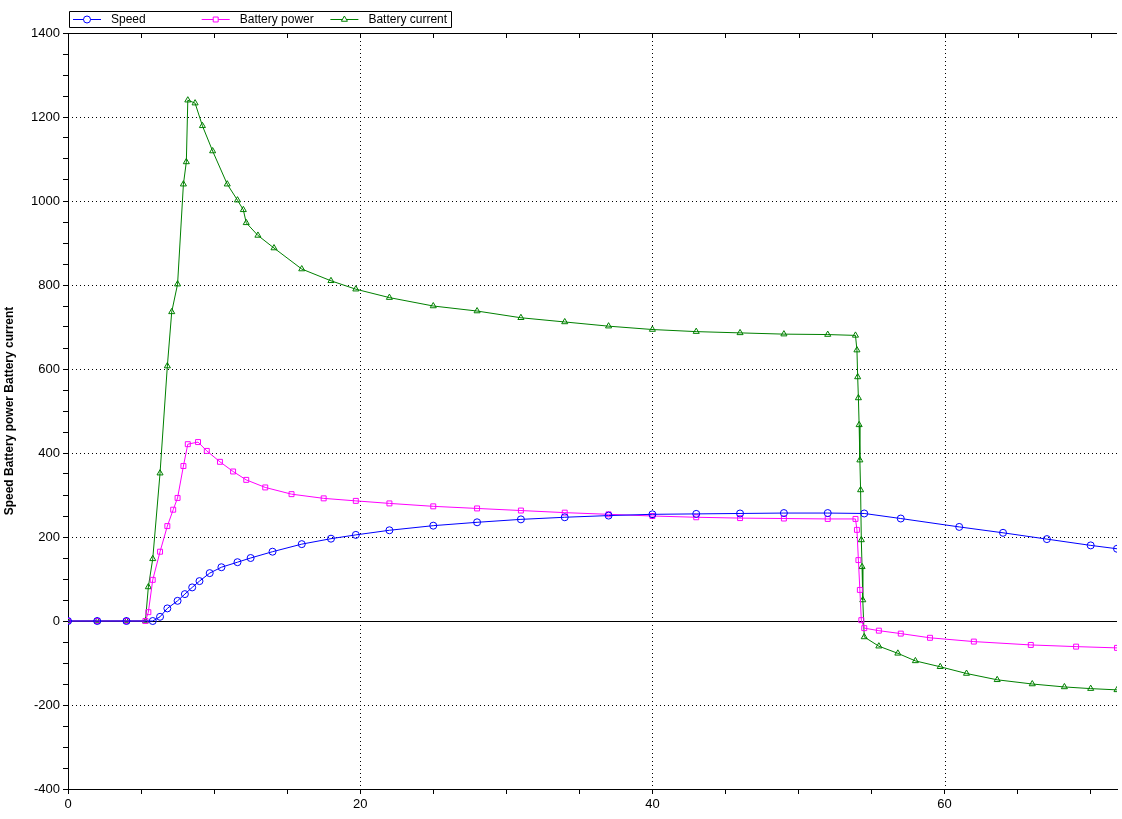  Describe the element at coordinates (49, 536) in the screenshot. I see `y-tick-label: 200` at that location.